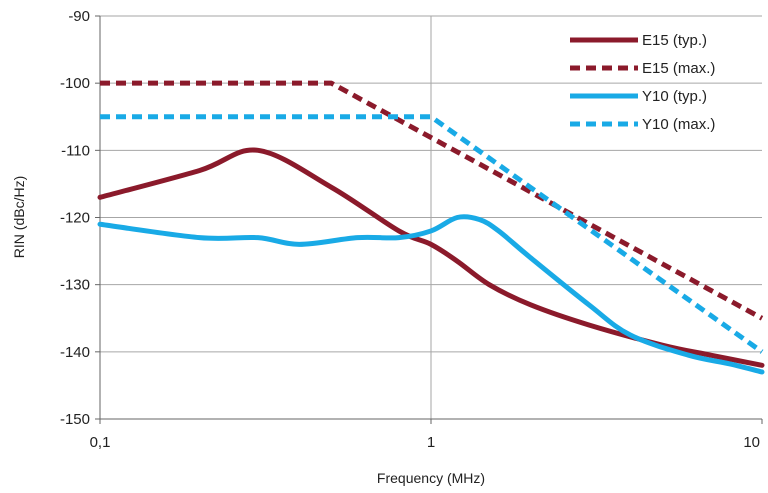 The image size is (768, 493). What do you see at coordinates (642, 82) in the screenshot?
I see `legend: E15 (typ.) E15 (max.) Y10 (typ.) Y10 (max.)` at bounding box center [642, 82].